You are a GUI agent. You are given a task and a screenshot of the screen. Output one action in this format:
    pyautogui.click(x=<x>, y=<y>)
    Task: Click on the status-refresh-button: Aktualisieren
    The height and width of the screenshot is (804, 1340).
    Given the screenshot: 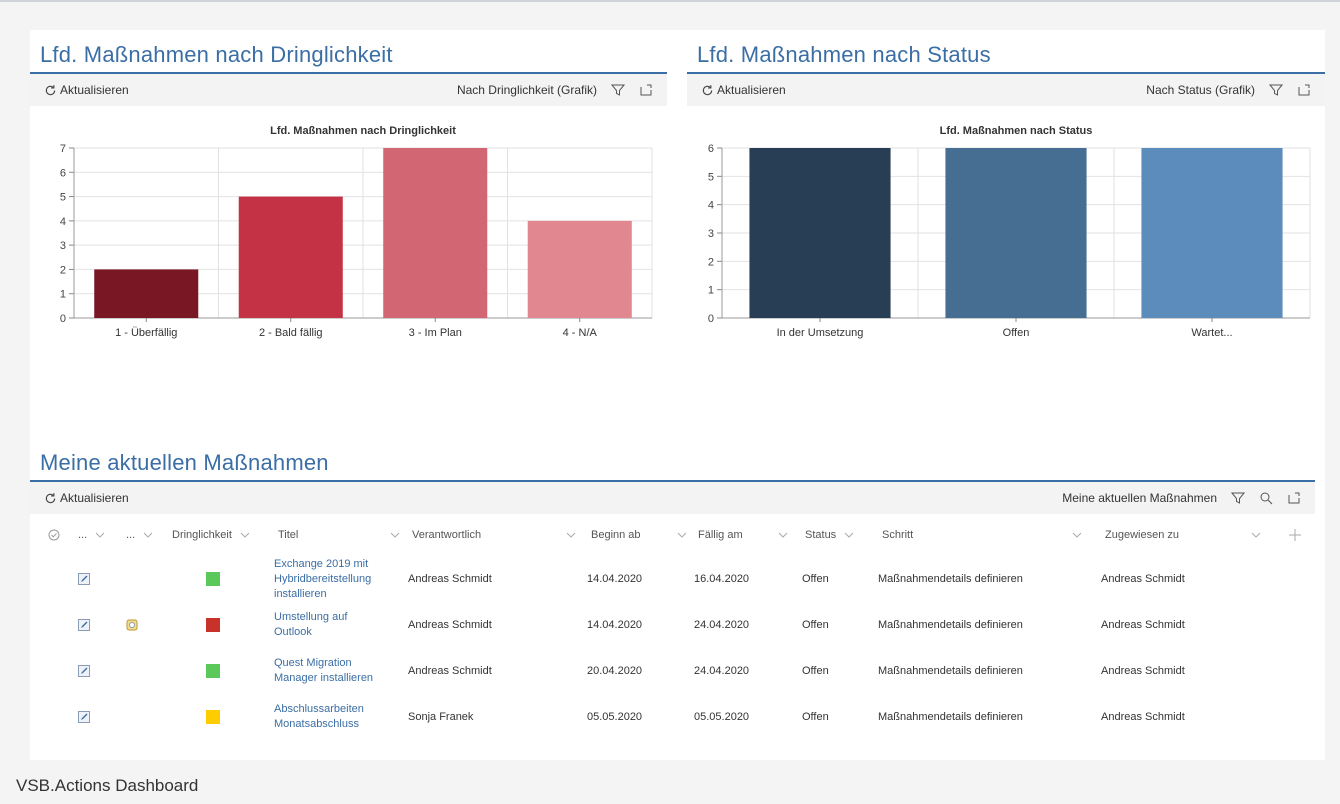 What is the action you would take?
    pyautogui.click(x=736, y=90)
    